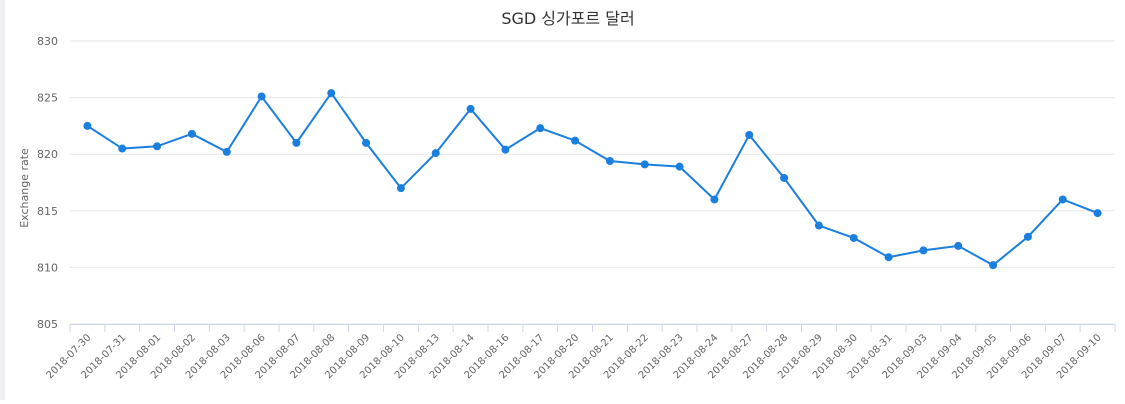 Image resolution: width=1125 pixels, height=404 pixels. Describe the element at coordinates (47, 41) in the screenshot. I see `y-tick-label: 830` at that location.